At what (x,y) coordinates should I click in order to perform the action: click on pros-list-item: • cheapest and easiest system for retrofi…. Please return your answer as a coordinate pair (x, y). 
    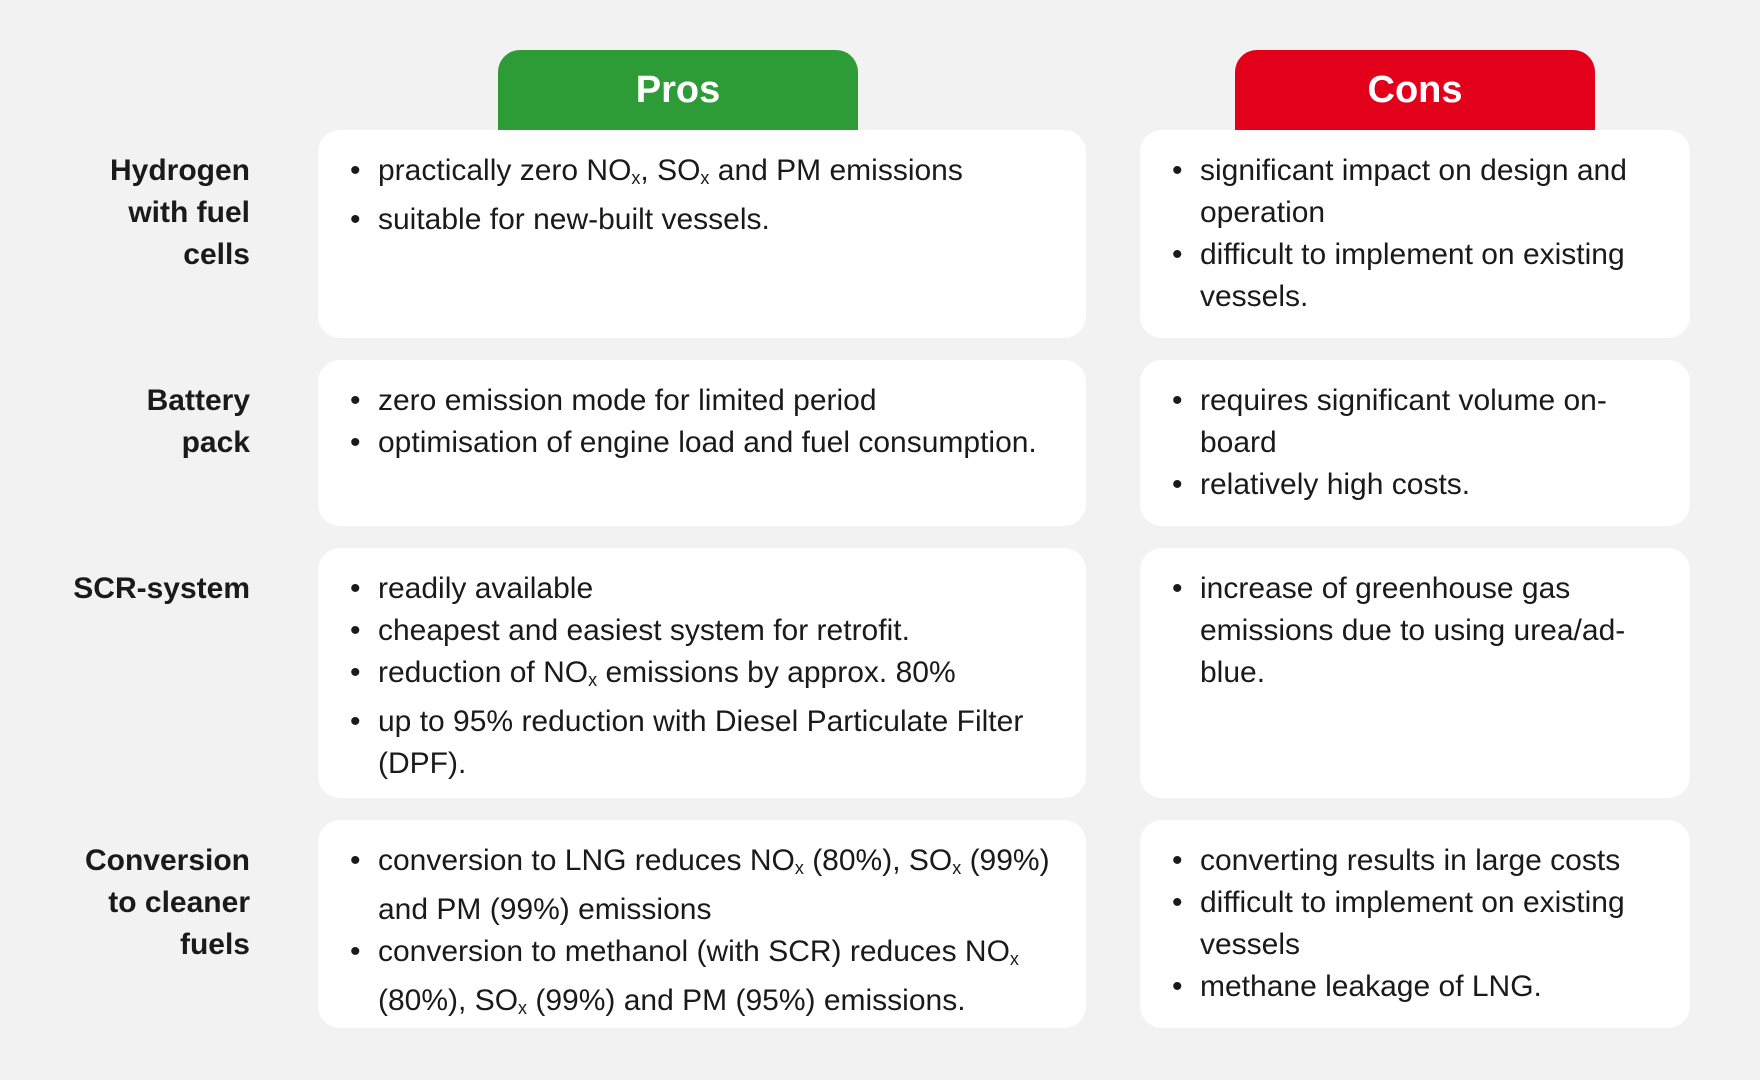
    Looking at the image, I should click on (706, 631).